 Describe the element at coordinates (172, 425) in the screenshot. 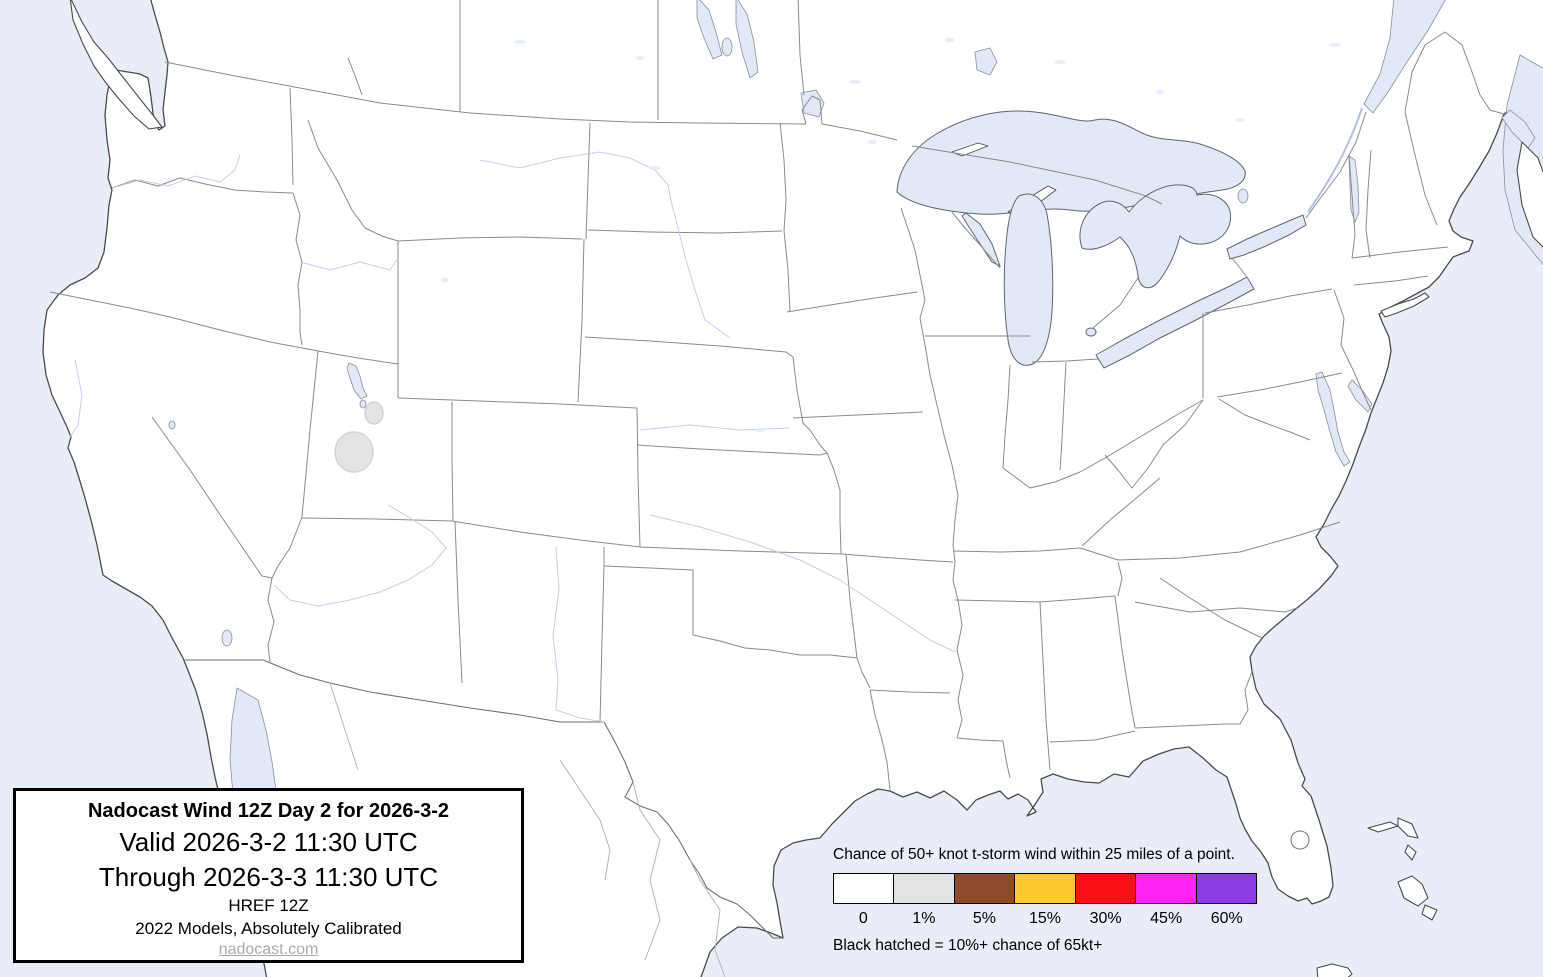

I see `lake-tahoe` at that location.